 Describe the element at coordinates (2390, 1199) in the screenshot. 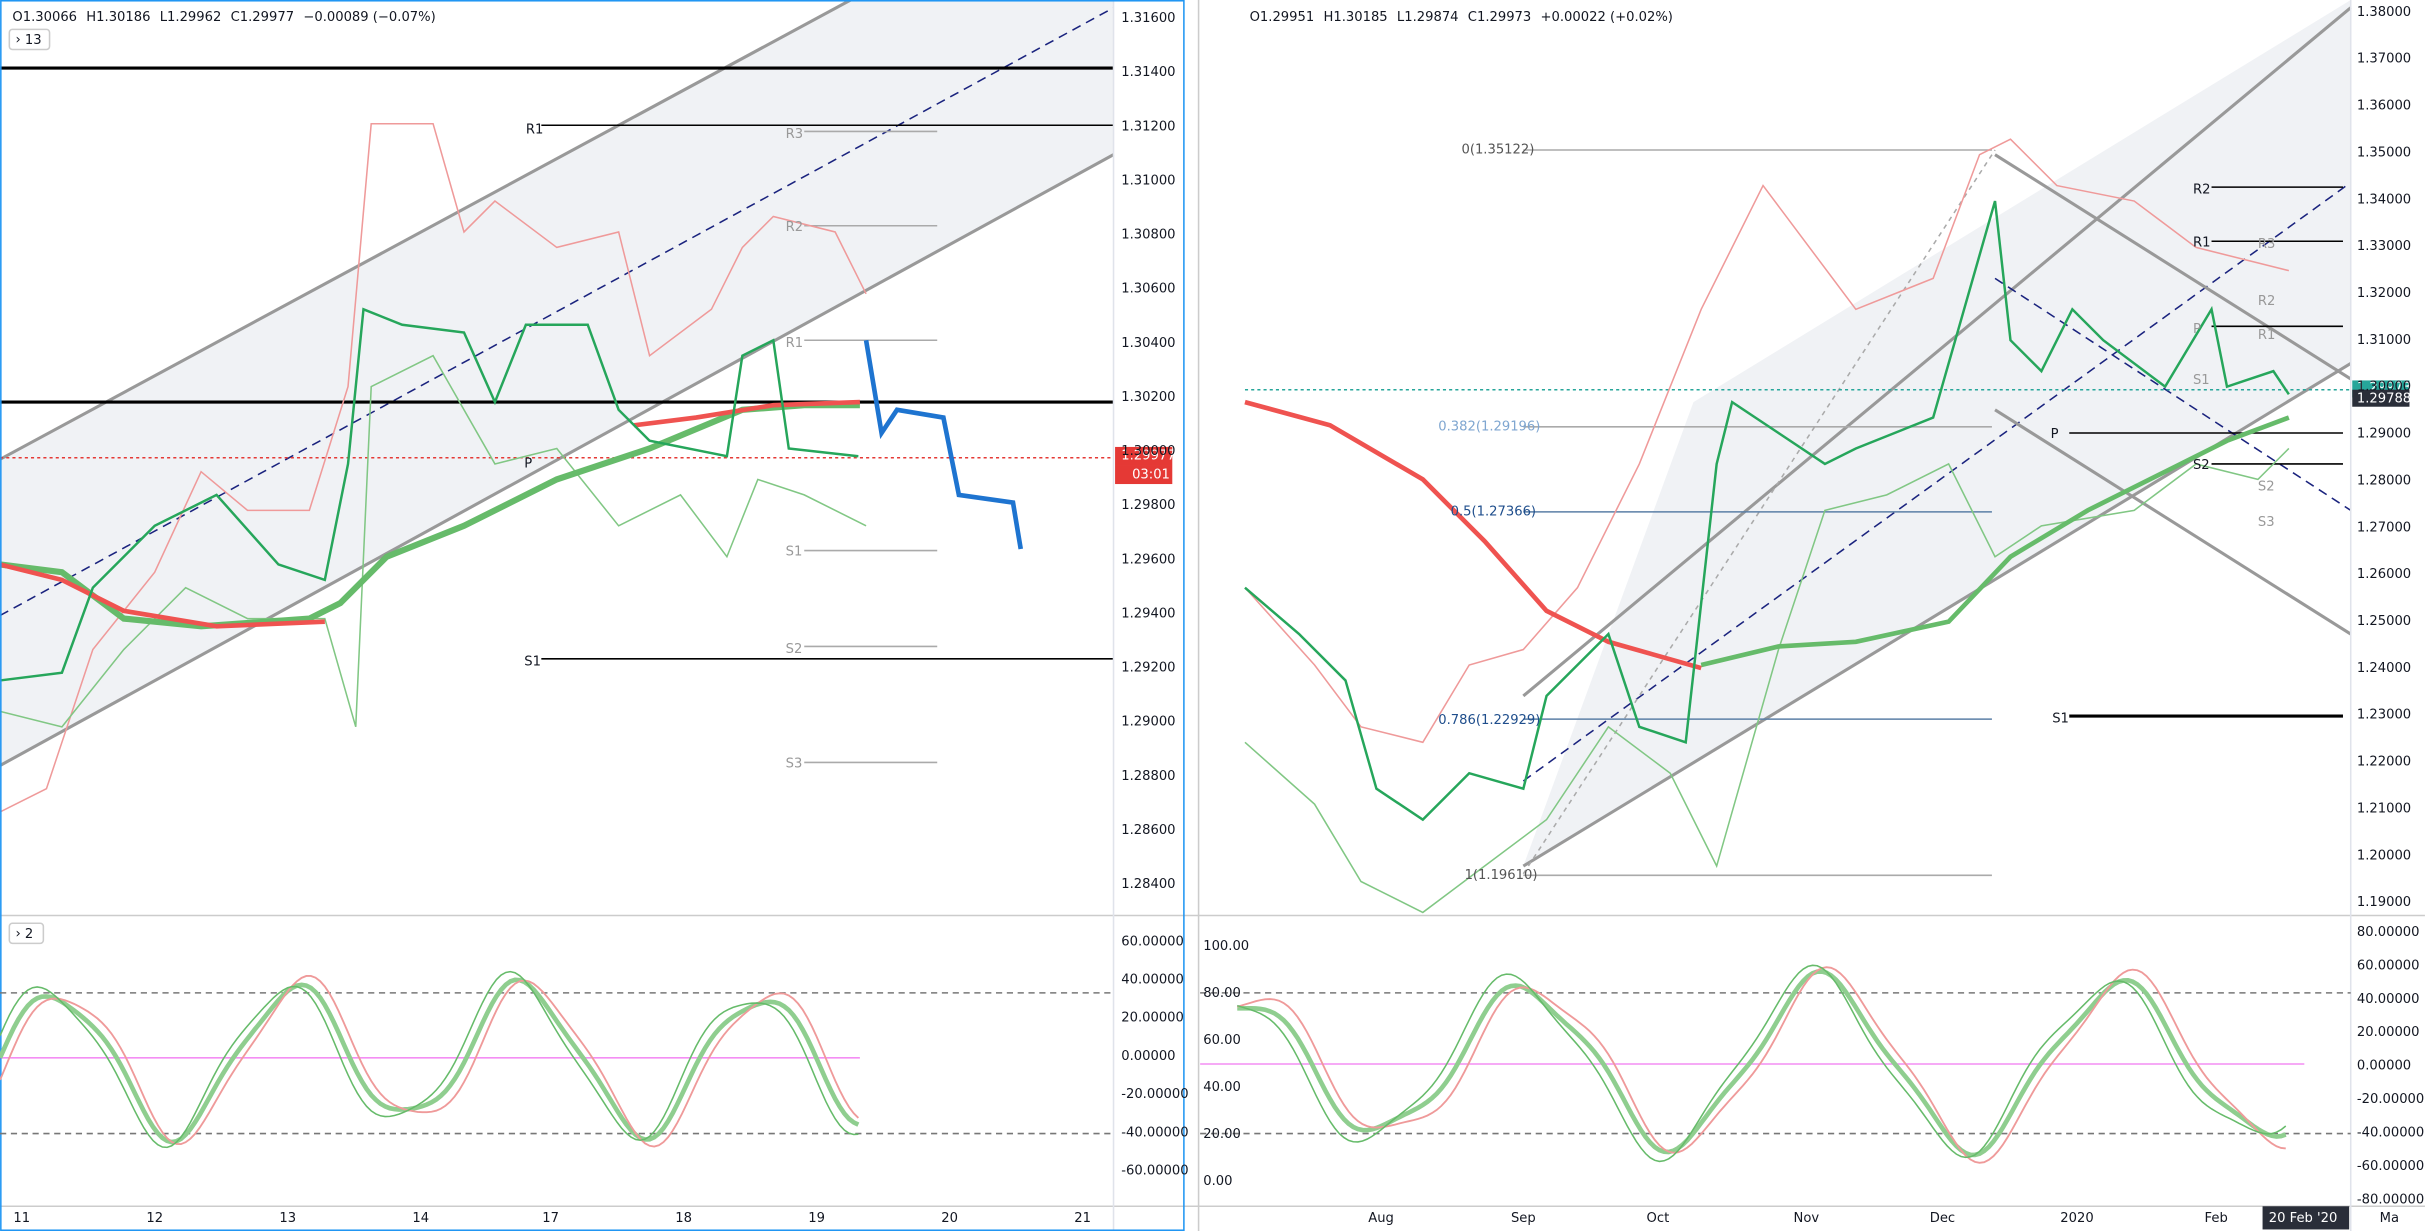

I see `axis-label: -80.00000` at that location.